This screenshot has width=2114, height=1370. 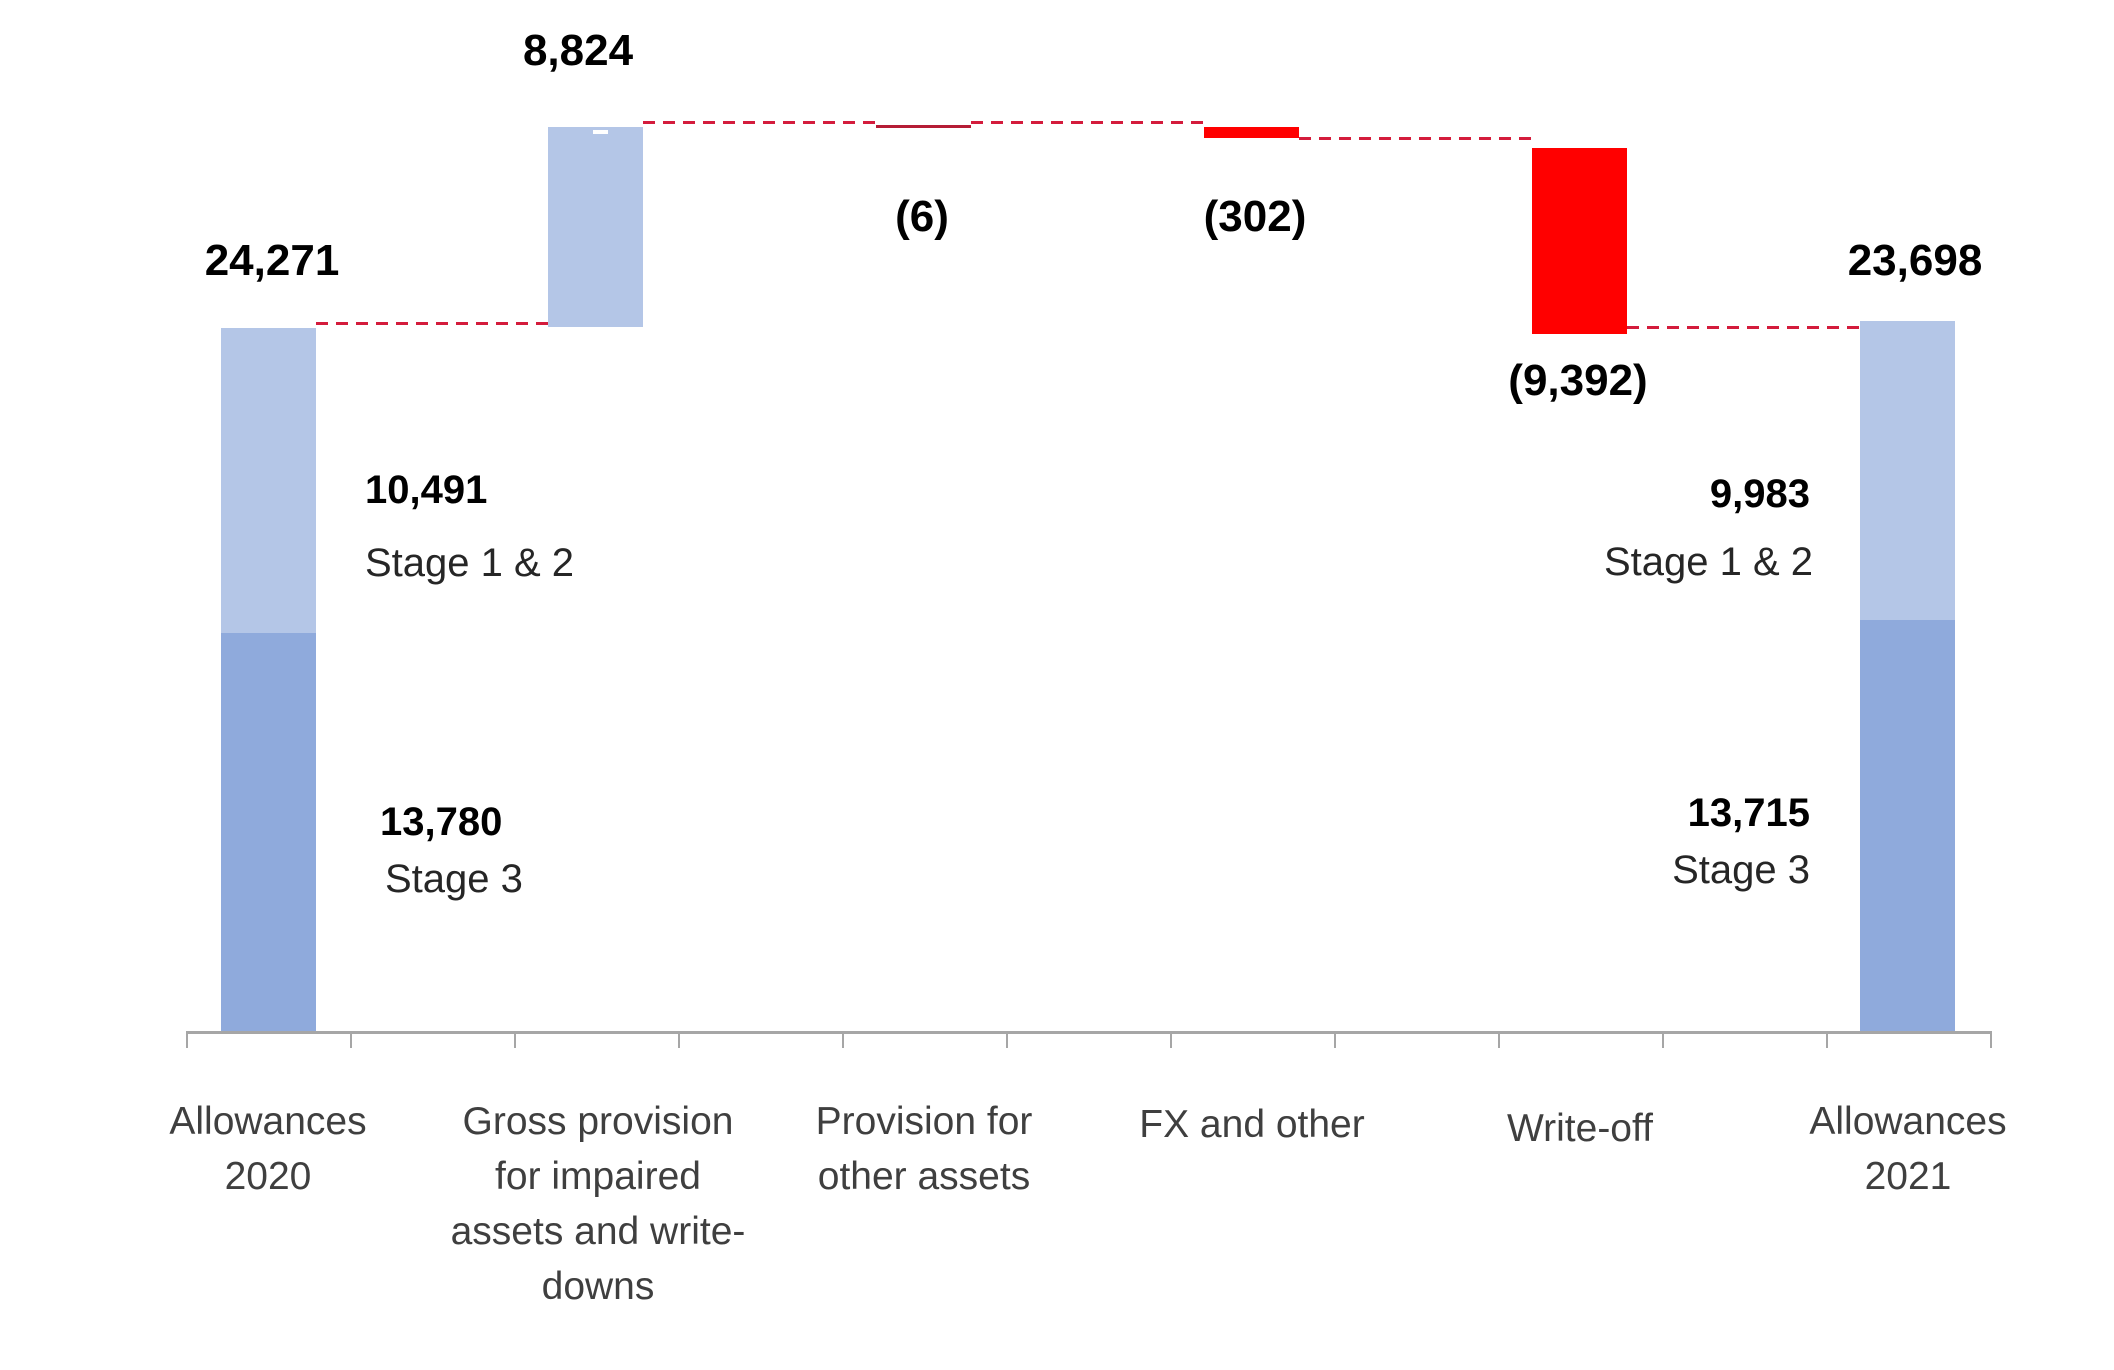 What do you see at coordinates (268, 832) in the screenshot?
I see `bar-allowances-2020-stage3` at bounding box center [268, 832].